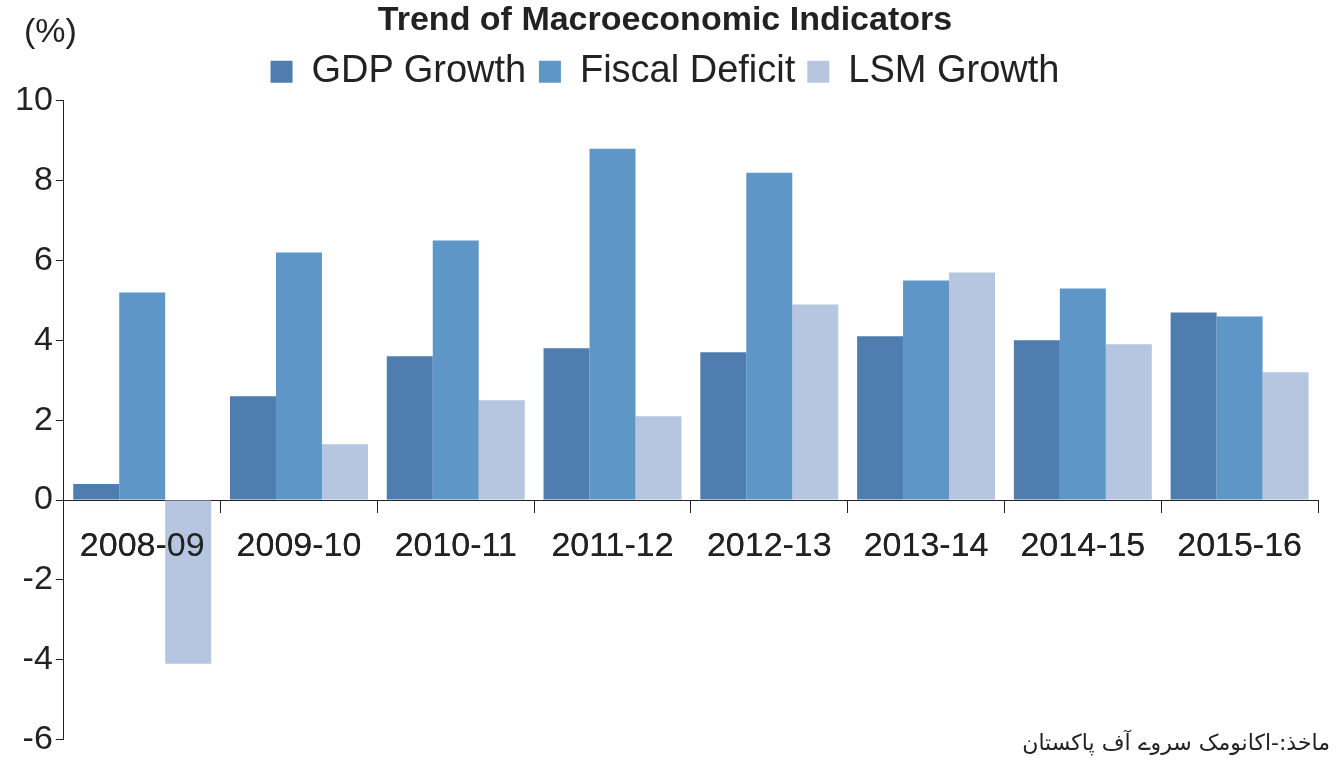  Describe the element at coordinates (37, 657) in the screenshot. I see `y-tick-label: -4` at that location.